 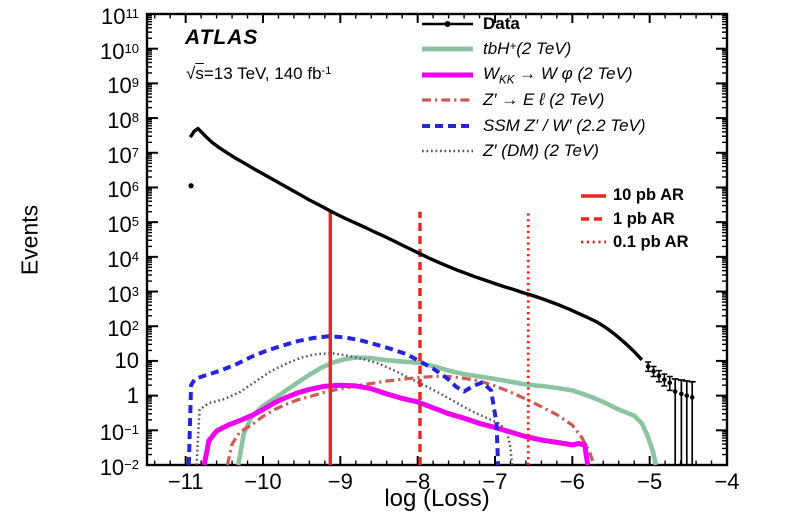 I want to click on text-part: 0.1 pb AR, so click(x=651, y=241).